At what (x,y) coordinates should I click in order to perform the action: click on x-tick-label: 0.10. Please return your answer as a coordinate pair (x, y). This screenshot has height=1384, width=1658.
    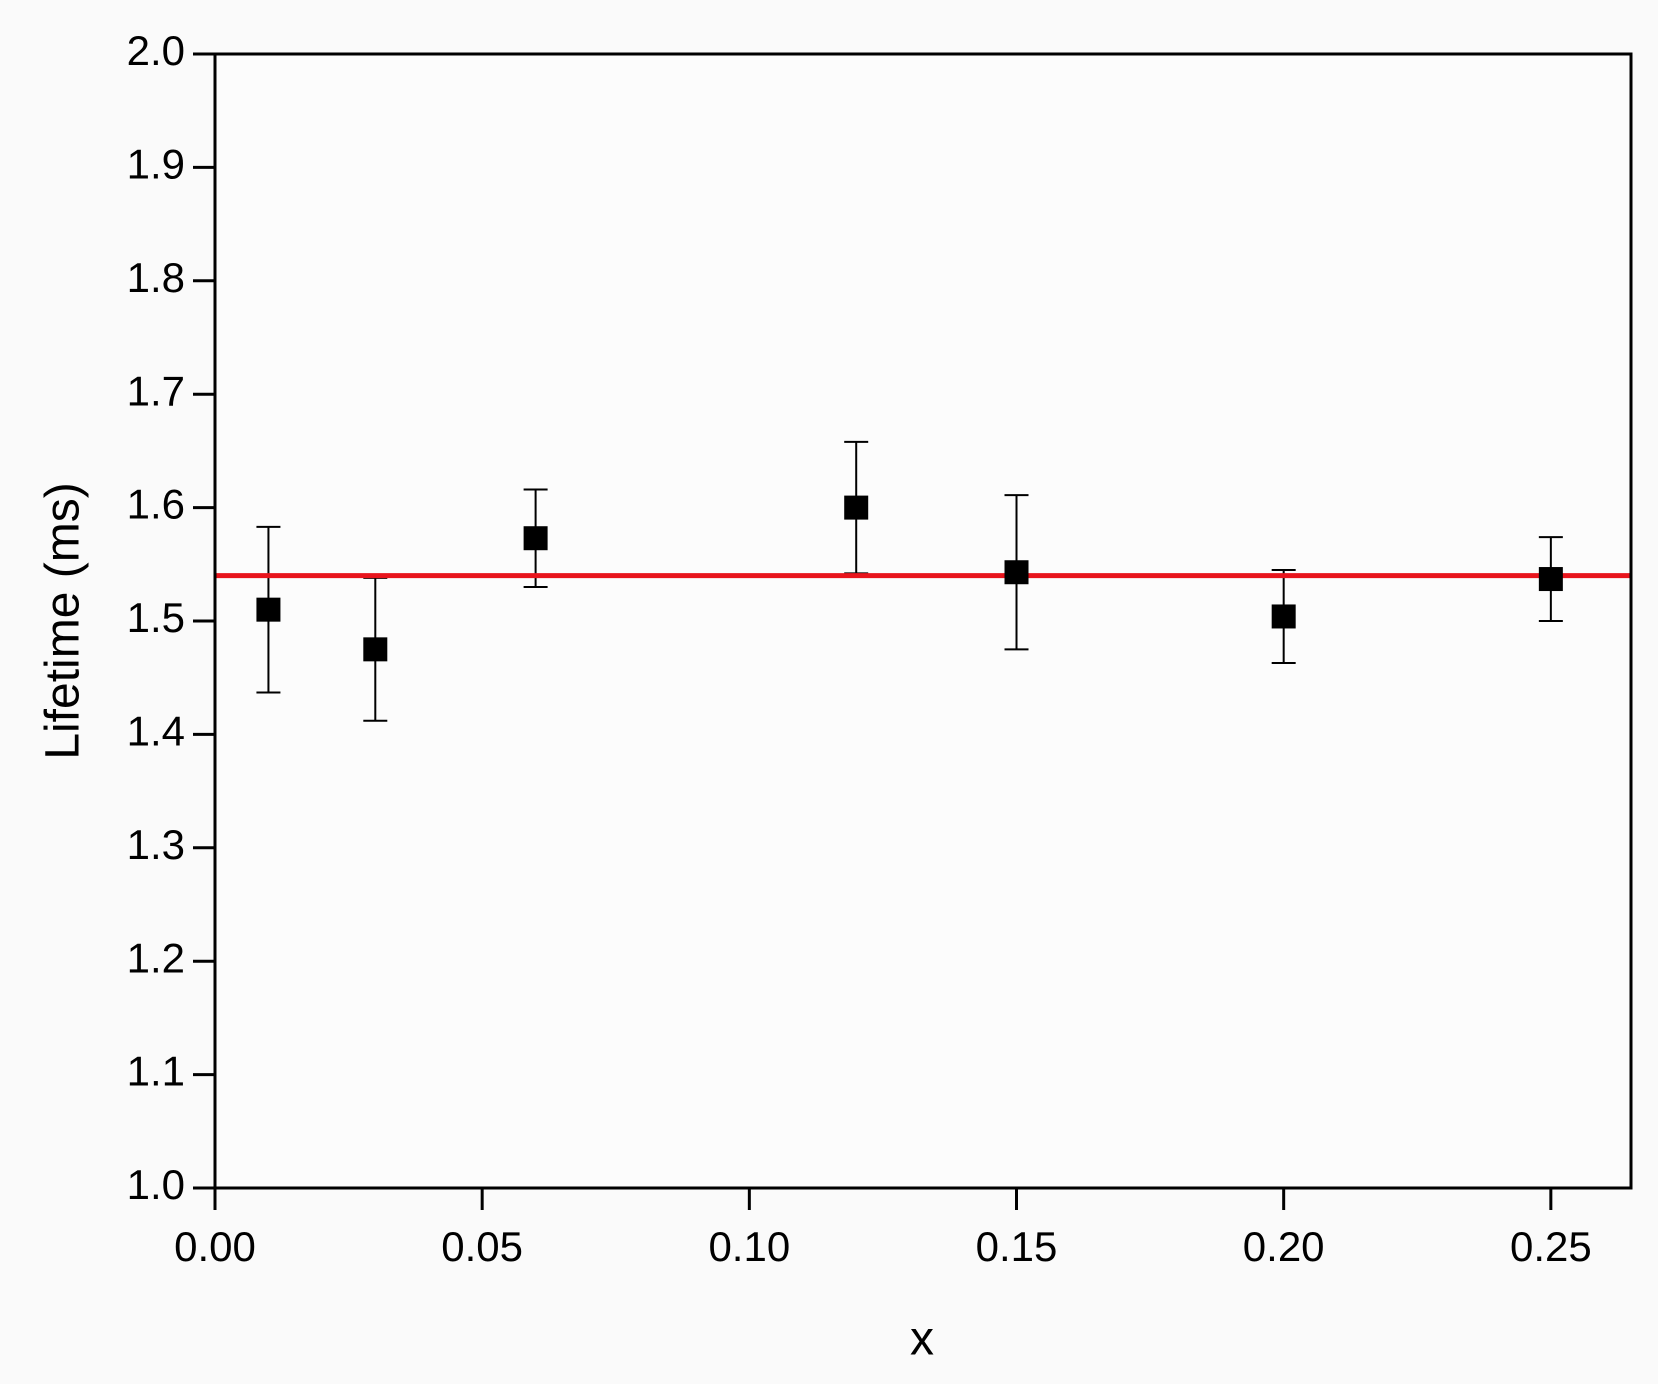
    Looking at the image, I should click on (749, 1246).